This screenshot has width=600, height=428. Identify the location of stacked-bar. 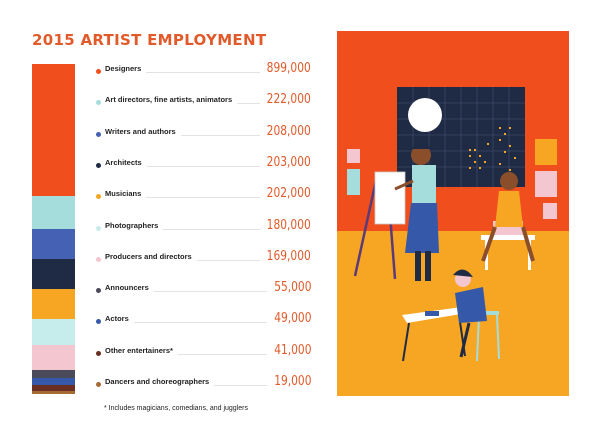
(53, 229).